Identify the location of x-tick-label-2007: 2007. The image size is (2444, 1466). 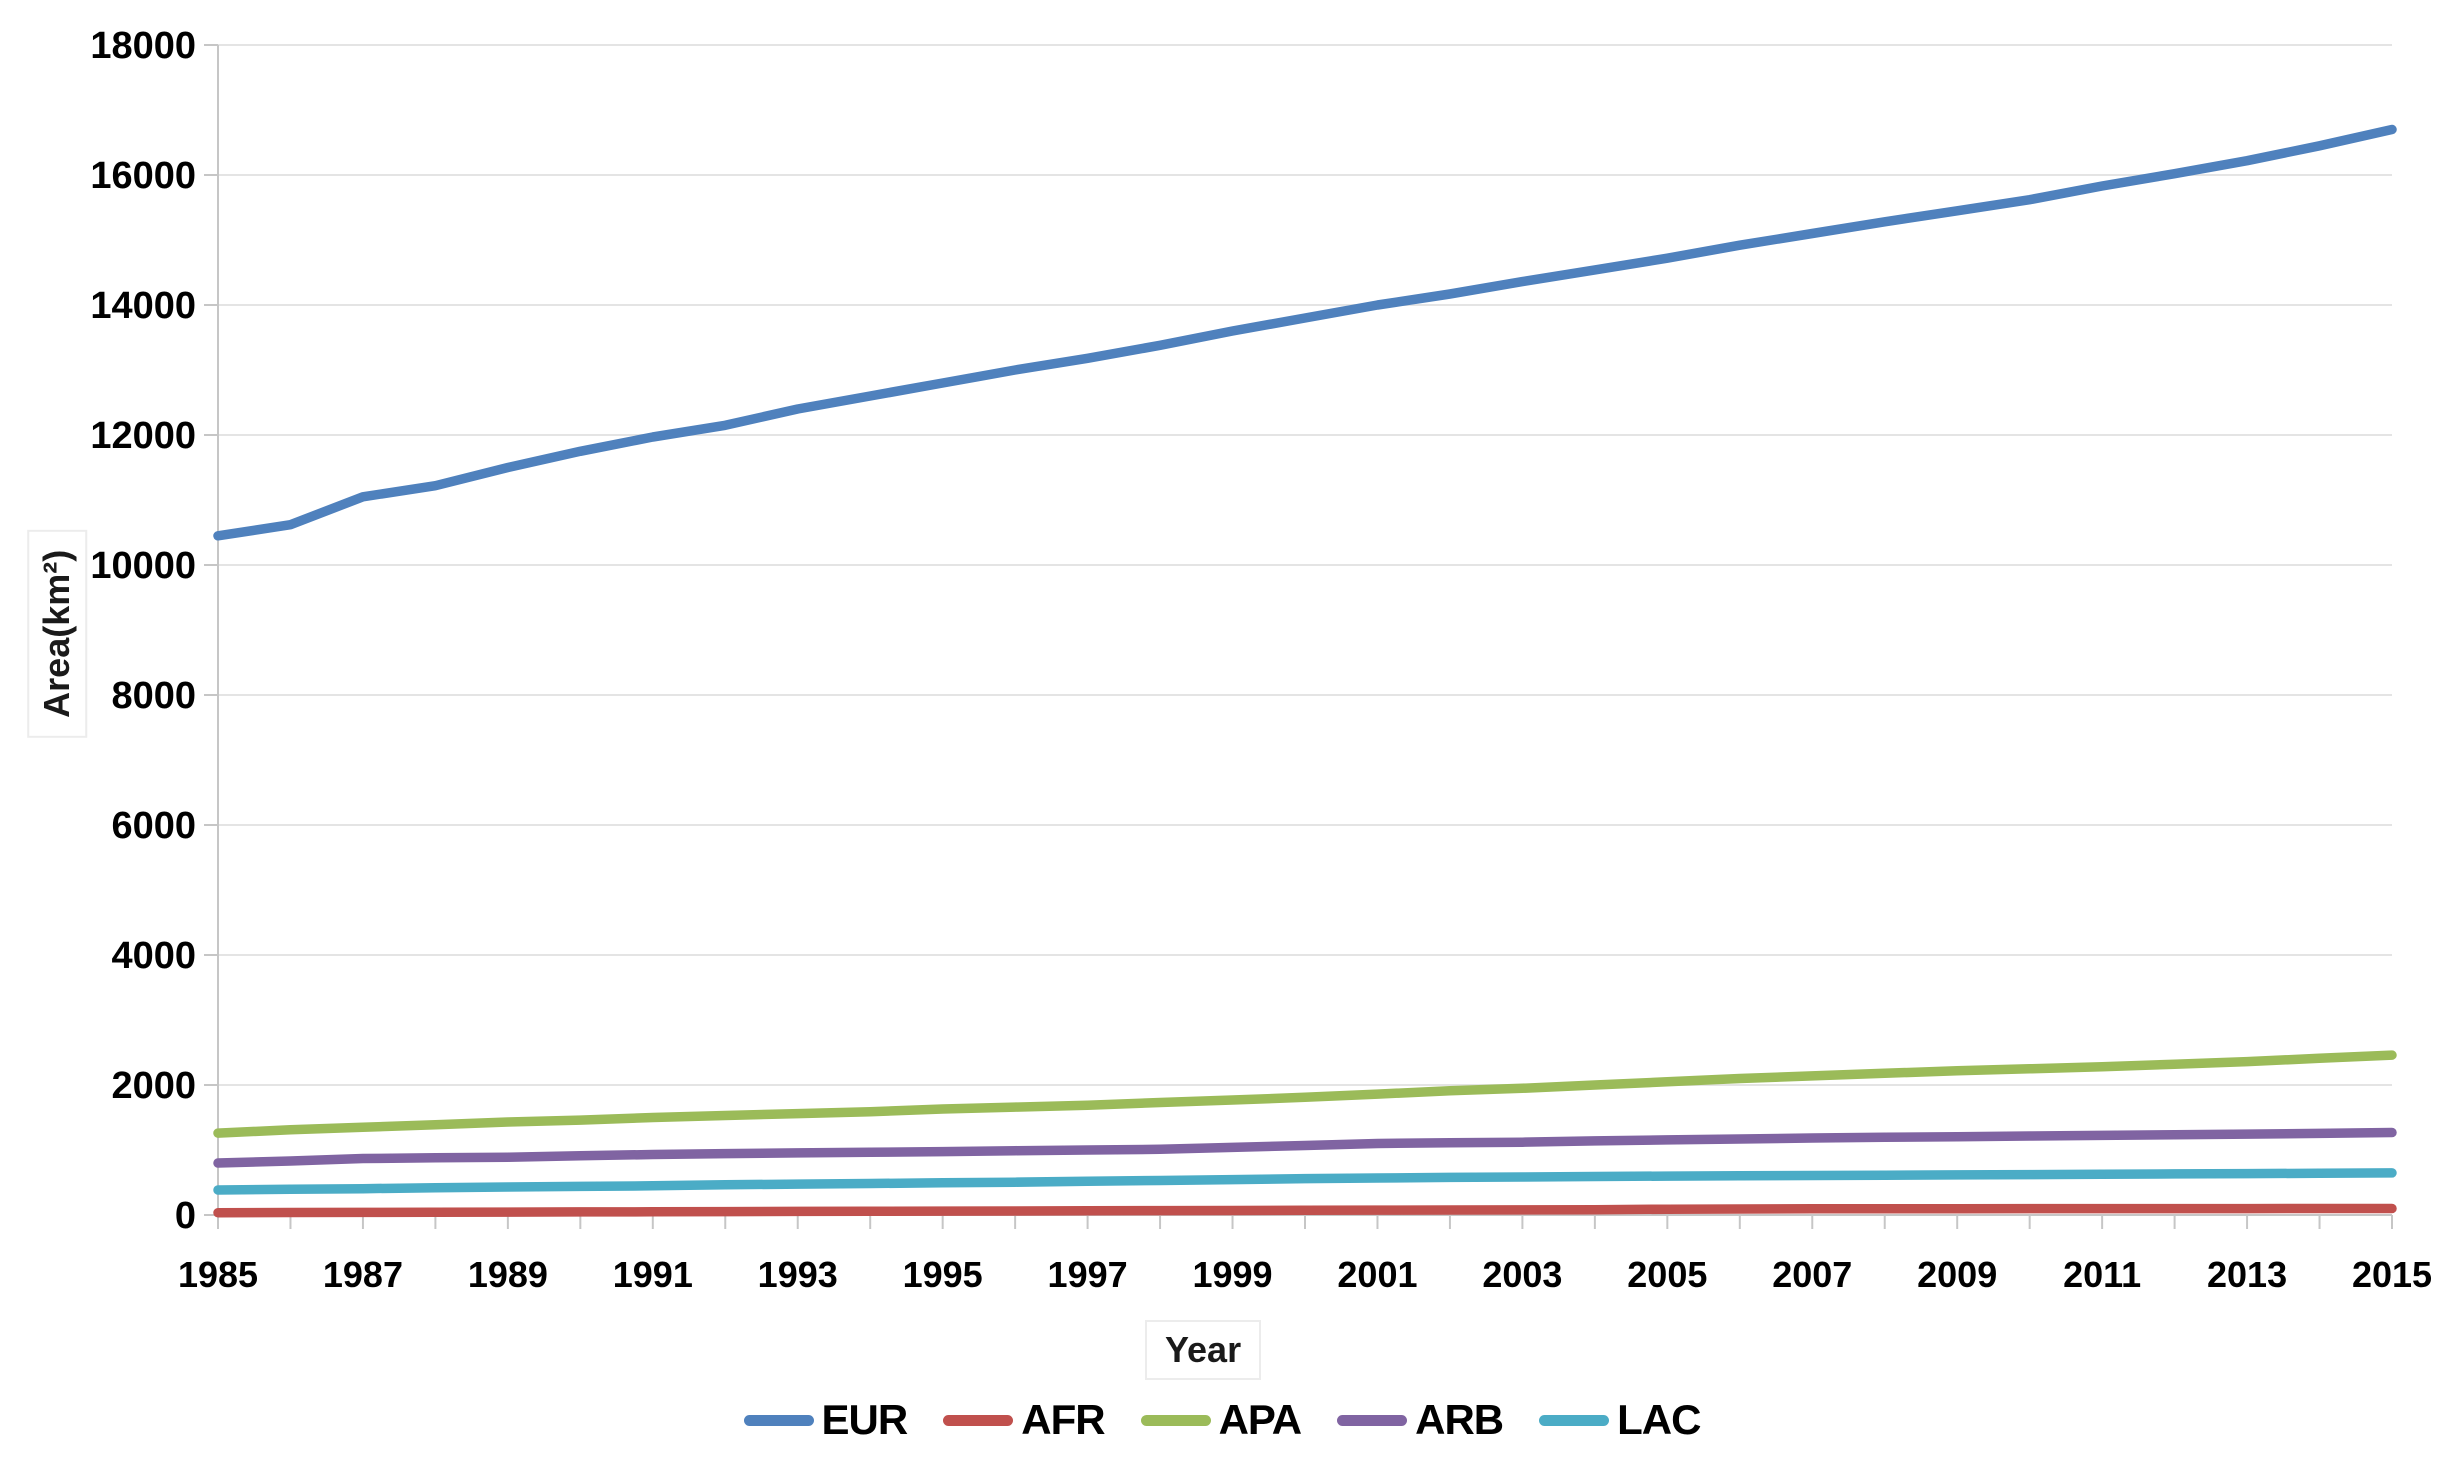
(1812, 1274).